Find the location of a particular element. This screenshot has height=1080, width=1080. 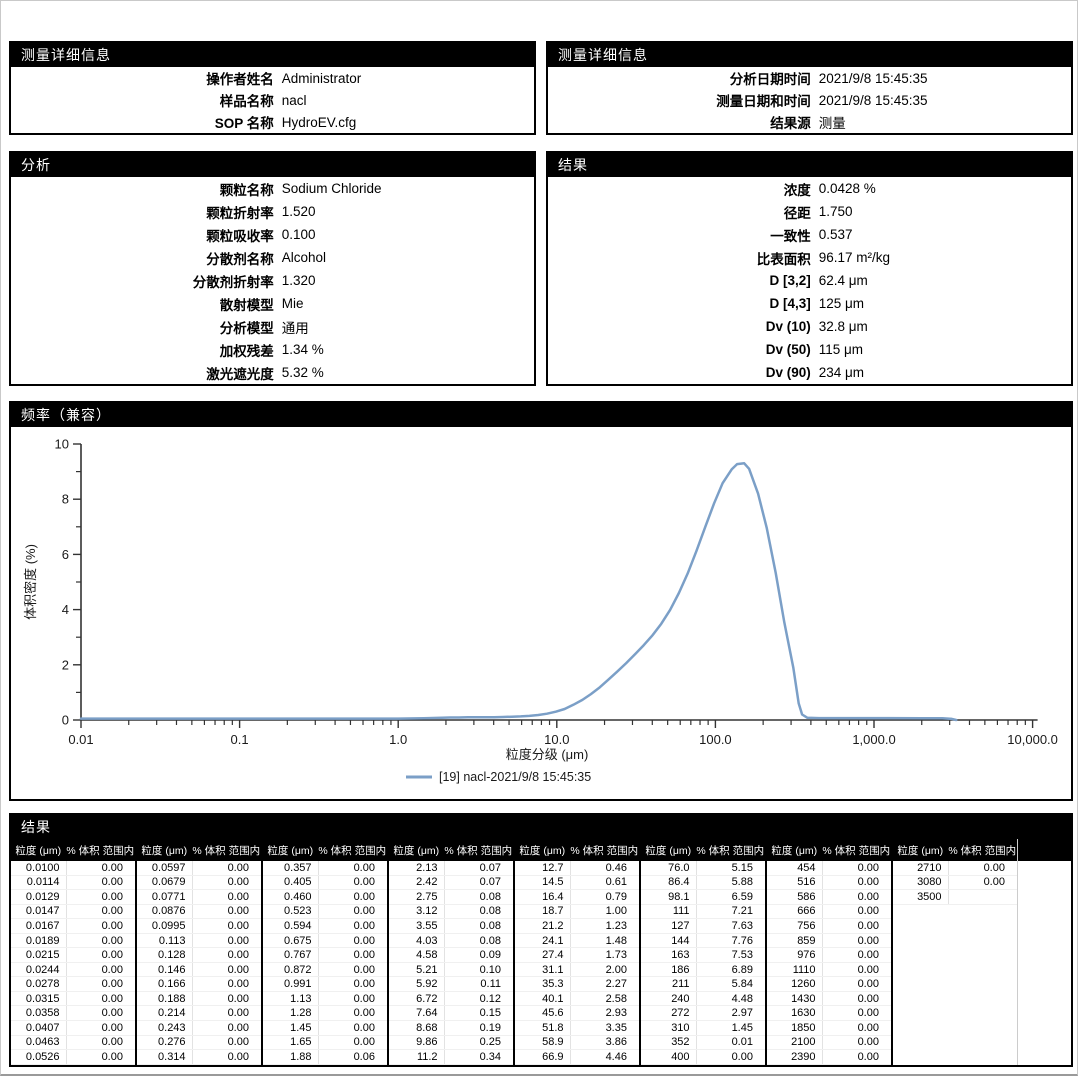

size-cell: 0.0129 is located at coordinates (42, 896).